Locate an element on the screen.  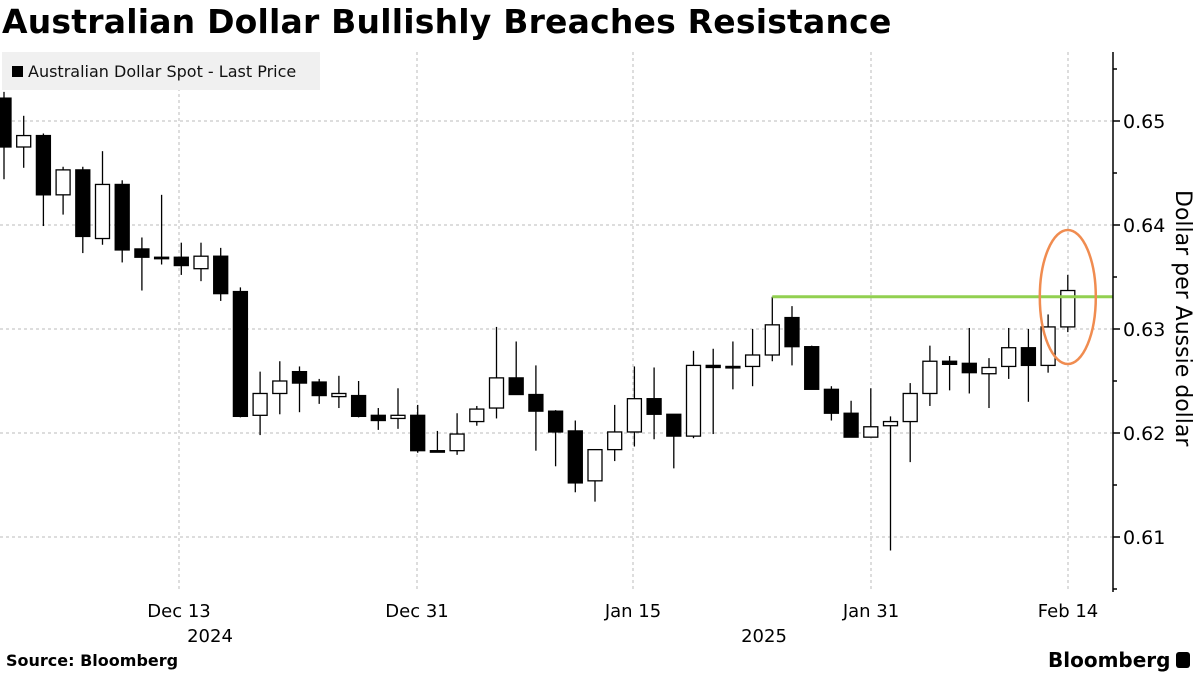
y-tick-label: 0.62 is located at coordinates (1144, 434).